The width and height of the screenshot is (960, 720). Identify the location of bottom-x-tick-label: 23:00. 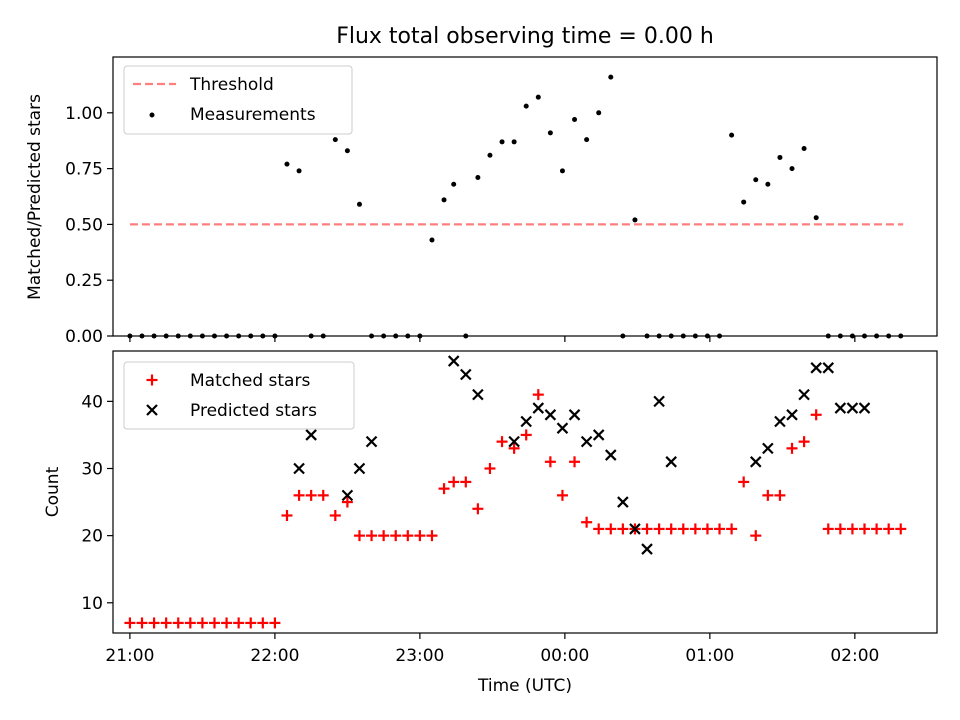
(419, 656).